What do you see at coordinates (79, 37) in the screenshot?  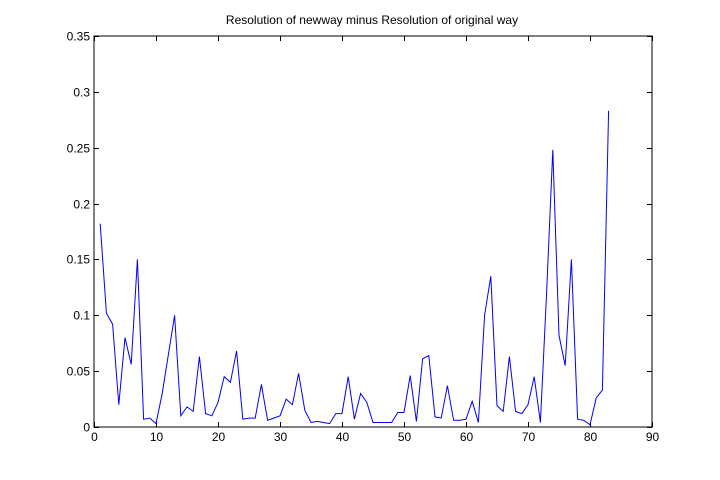 I see `y-tick-label: 0.35` at bounding box center [79, 37].